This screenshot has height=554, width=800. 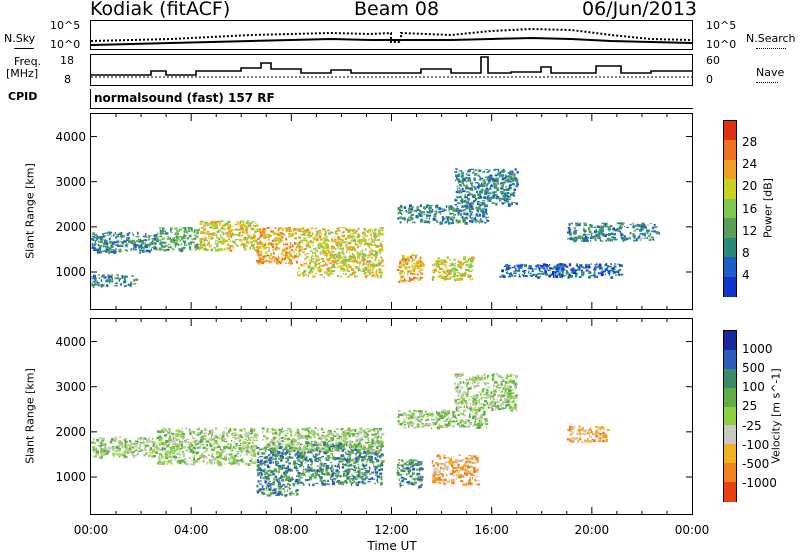 I want to click on nsearch-tick-low: 10^0, so click(x=721, y=44).